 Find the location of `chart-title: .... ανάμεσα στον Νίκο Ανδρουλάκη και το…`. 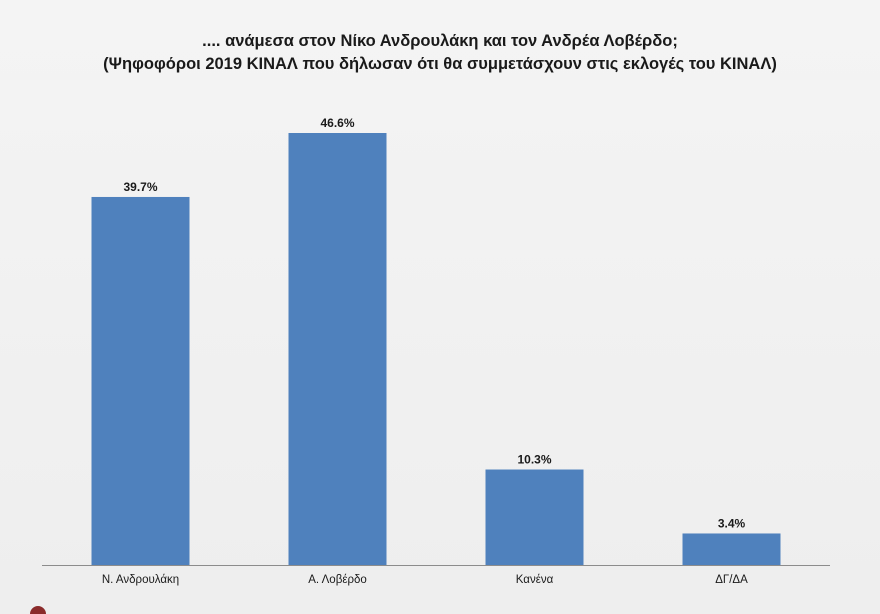

chart-title: .... ανάμεσα στον Νίκο Ανδρουλάκη και το… is located at coordinates (440, 41).